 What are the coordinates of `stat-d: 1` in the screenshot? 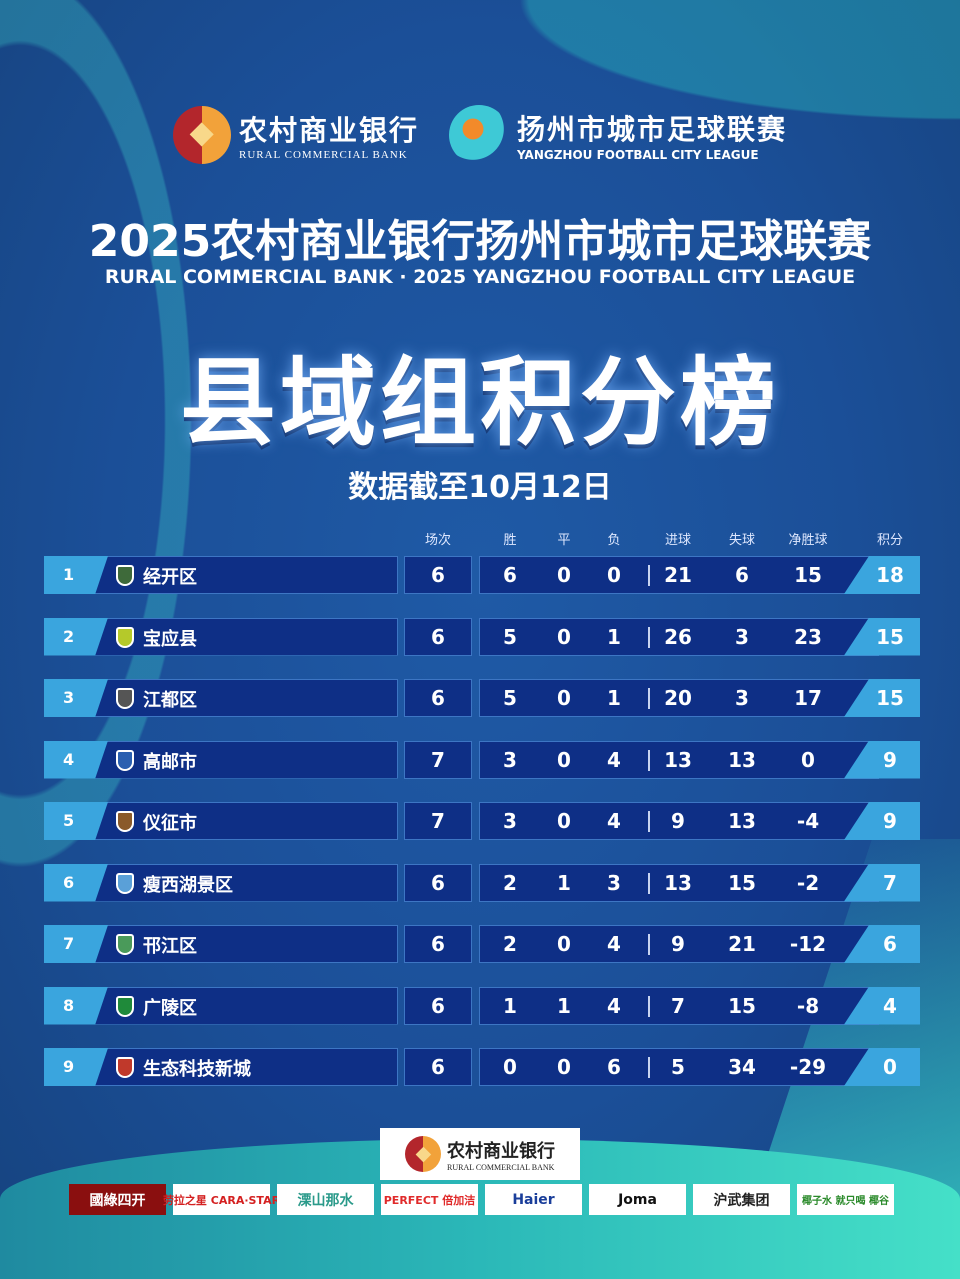 It's located at (564, 1005).